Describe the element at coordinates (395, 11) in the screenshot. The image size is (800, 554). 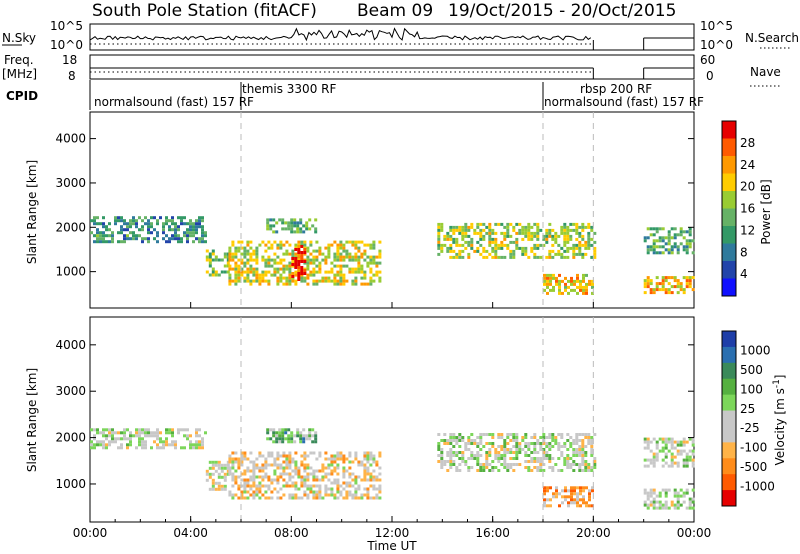
I see `beam-label: Beam 09` at that location.